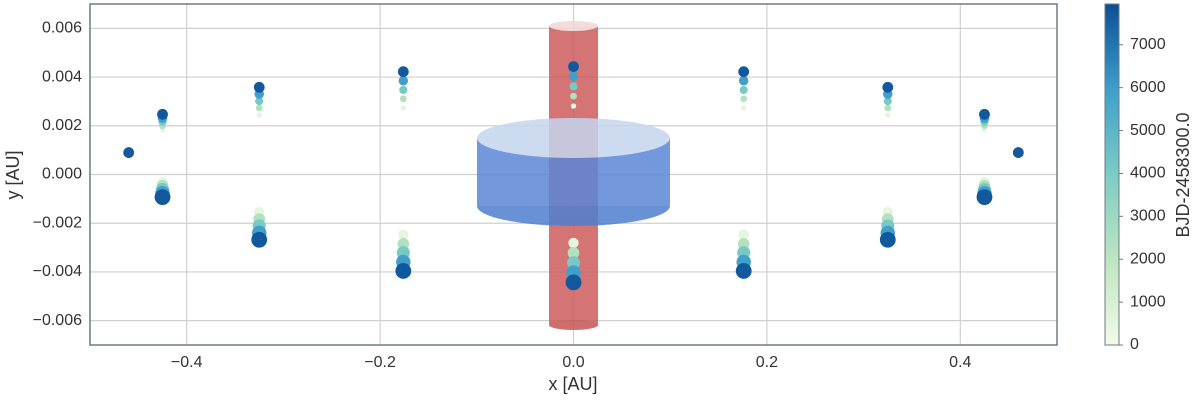 The height and width of the screenshot is (400, 1200). What do you see at coordinates (1148, 301) in the screenshot?
I see `colorbar-tick-label: 1000` at bounding box center [1148, 301].